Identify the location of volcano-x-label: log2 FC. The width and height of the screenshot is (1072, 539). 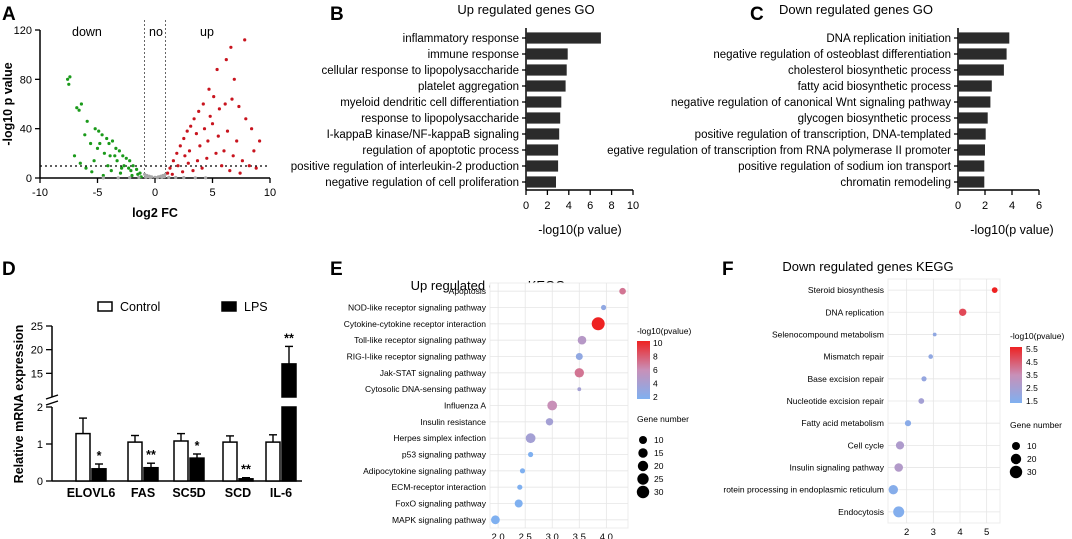
(155, 213).